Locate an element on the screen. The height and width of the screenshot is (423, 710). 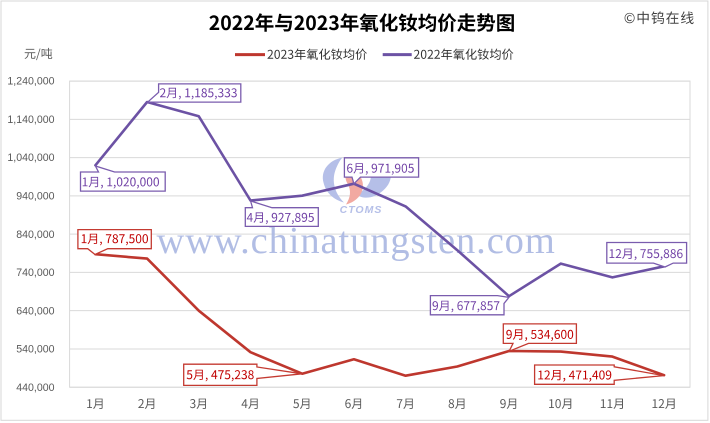
svg-text: 940,000 is located at coordinates (35, 197).